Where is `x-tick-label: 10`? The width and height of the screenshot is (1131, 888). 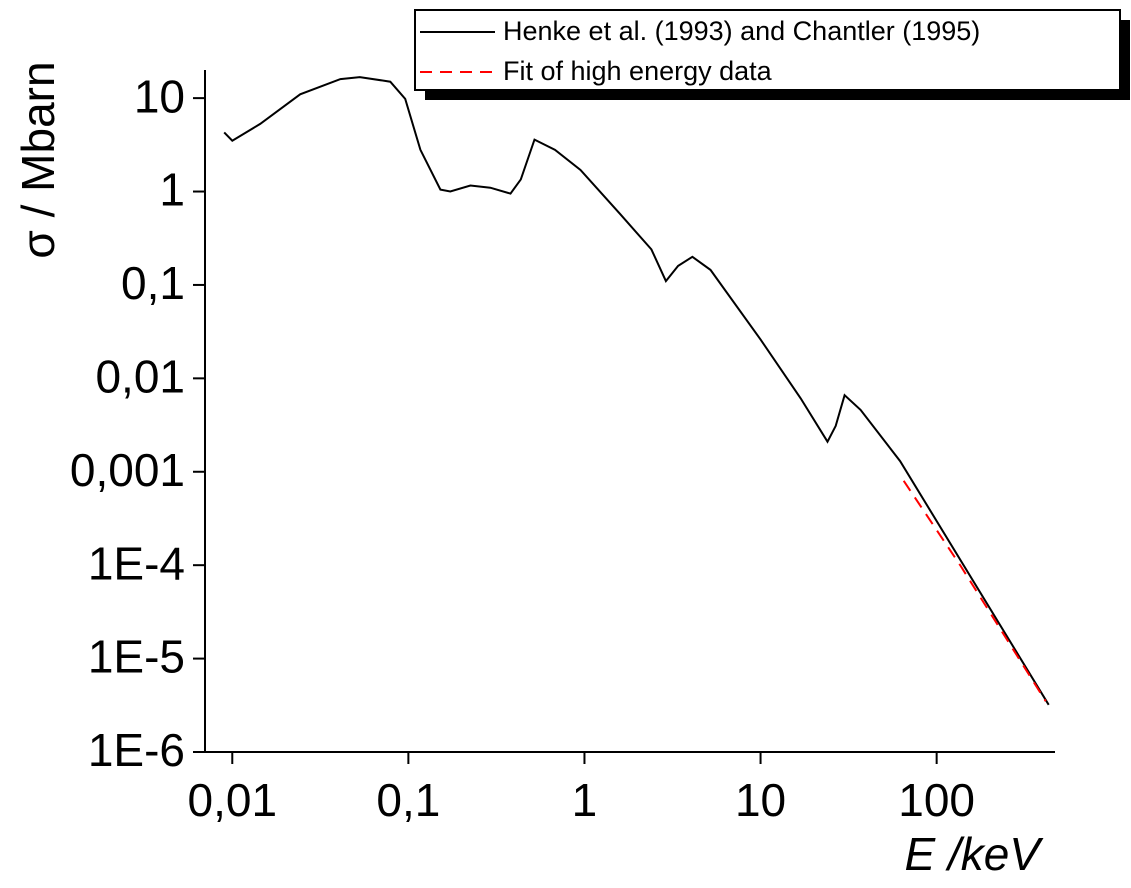
x-tick-label: 10 is located at coordinates (760, 800).